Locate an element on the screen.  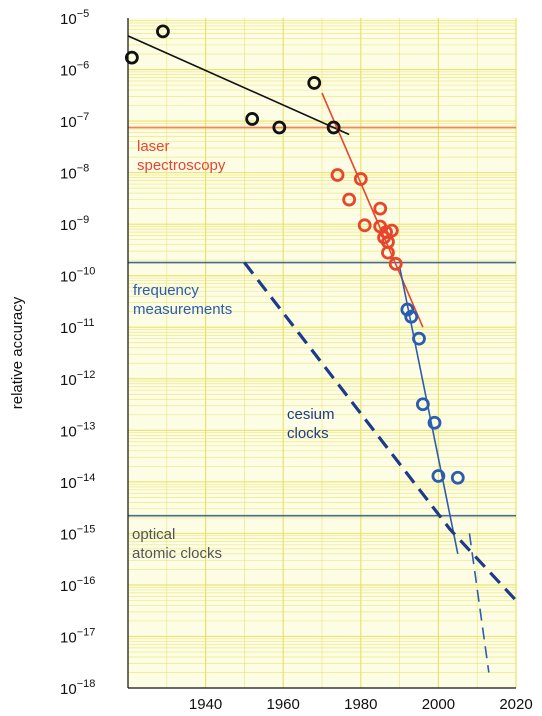
y-tick-exponent: −5 is located at coordinates (83, 14).